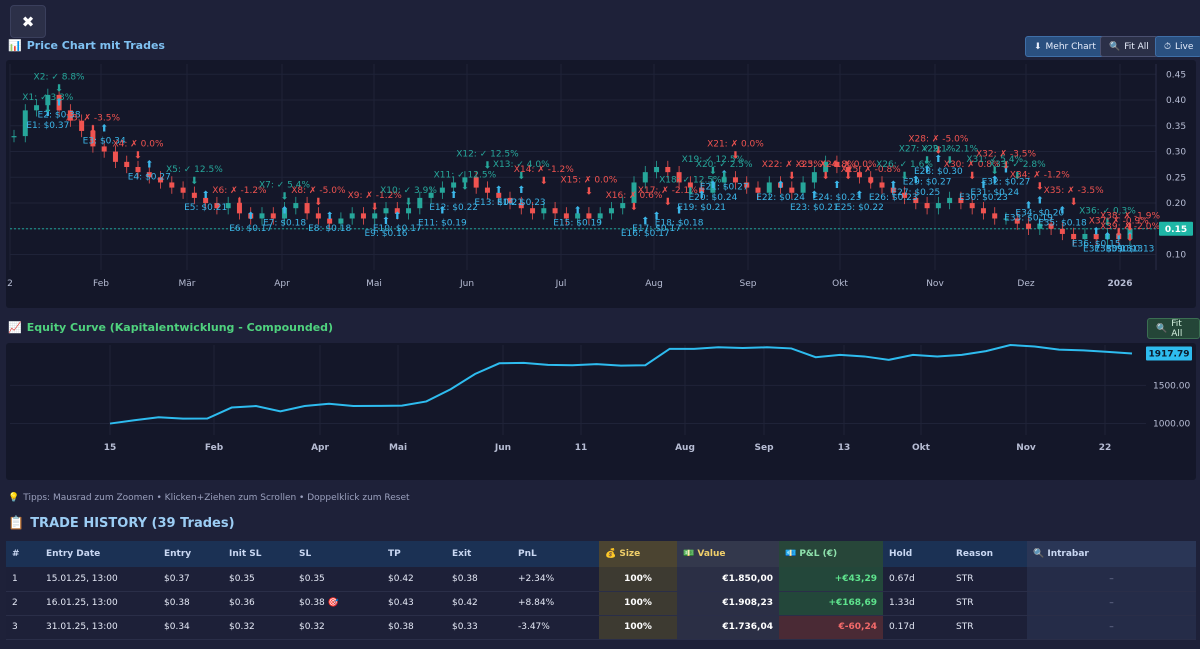 The image size is (1200, 649). Describe the element at coordinates (104, 141) in the screenshot. I see `entry-label: E3: $0.34` at that location.